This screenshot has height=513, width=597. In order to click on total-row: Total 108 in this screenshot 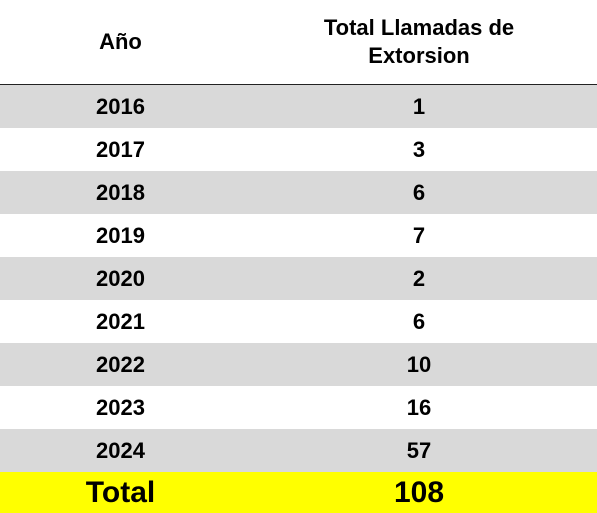, I will do `click(298, 492)`.